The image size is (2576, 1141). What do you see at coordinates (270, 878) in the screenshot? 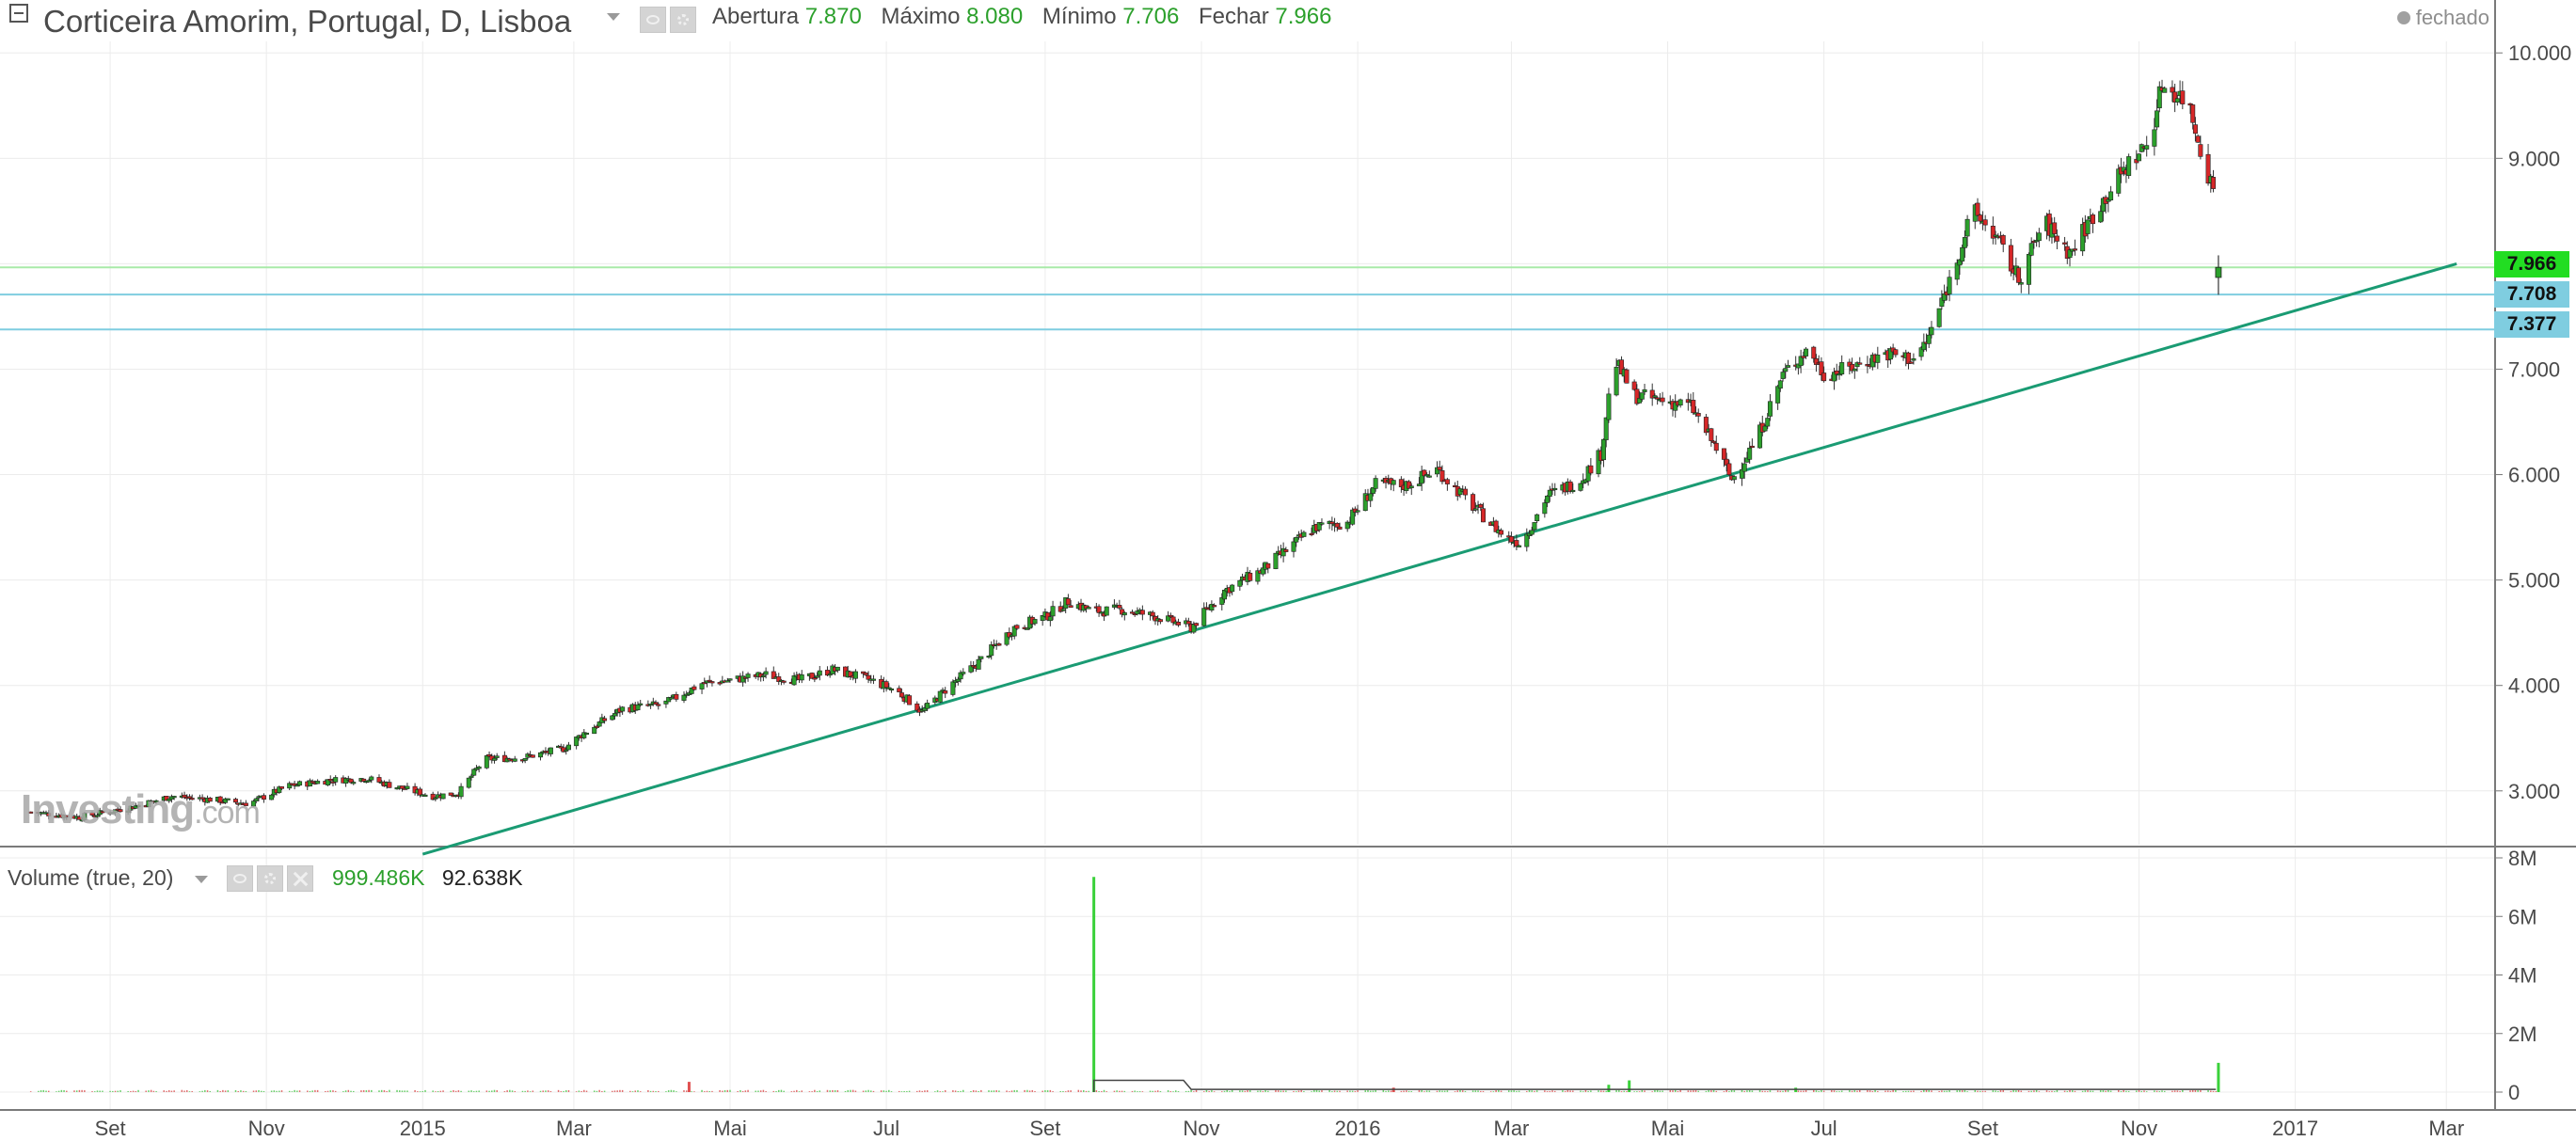
I see `volume-gear-icon` at bounding box center [270, 878].